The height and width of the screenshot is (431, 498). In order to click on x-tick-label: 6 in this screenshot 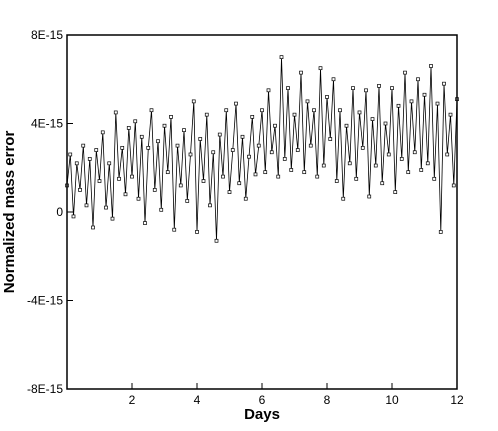, I will do `click(262, 400)`.